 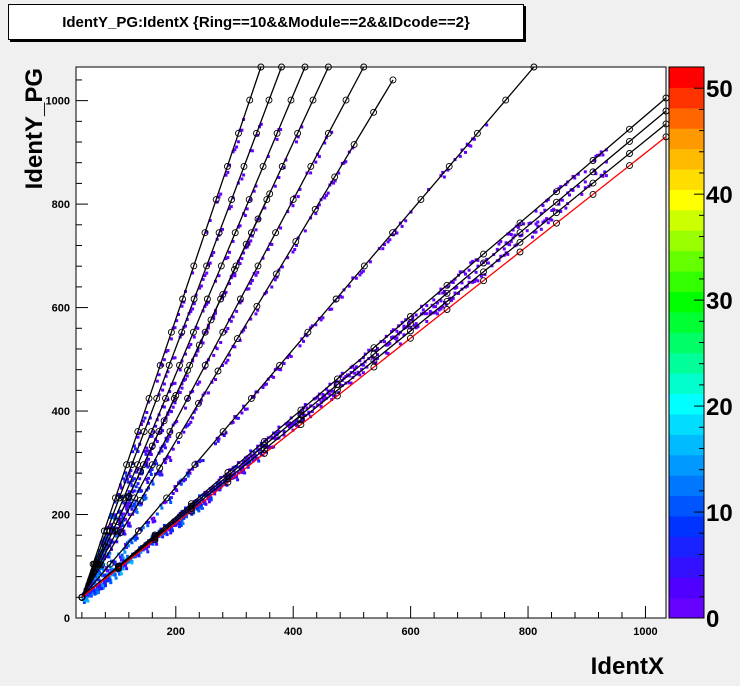 What do you see at coordinates (627, 666) in the screenshot?
I see `x-axis-title: IdentX` at bounding box center [627, 666].